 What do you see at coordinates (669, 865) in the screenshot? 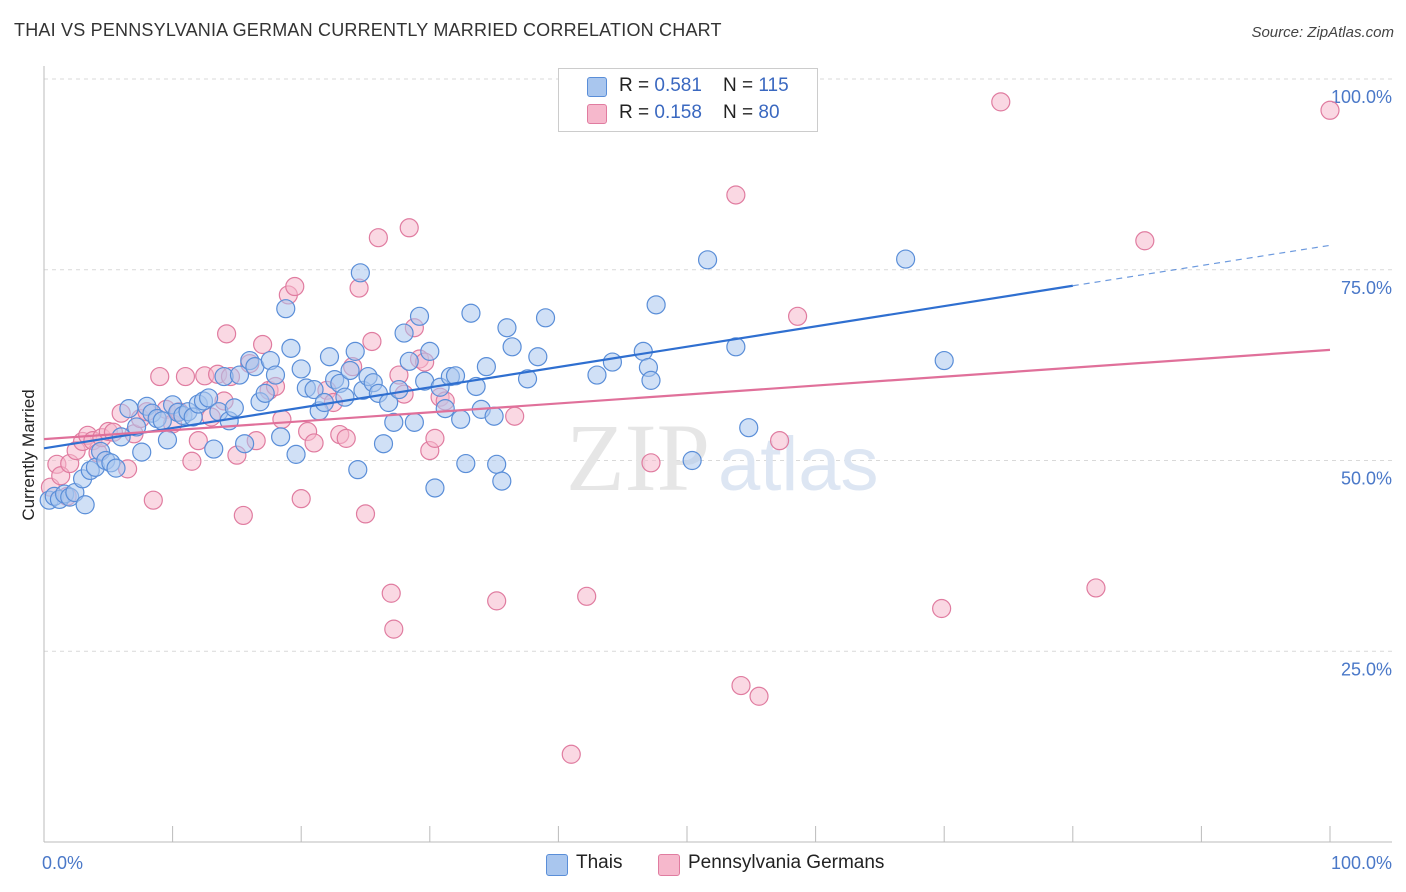
I see `legend-swatch-pa-germans` at bounding box center [669, 865].